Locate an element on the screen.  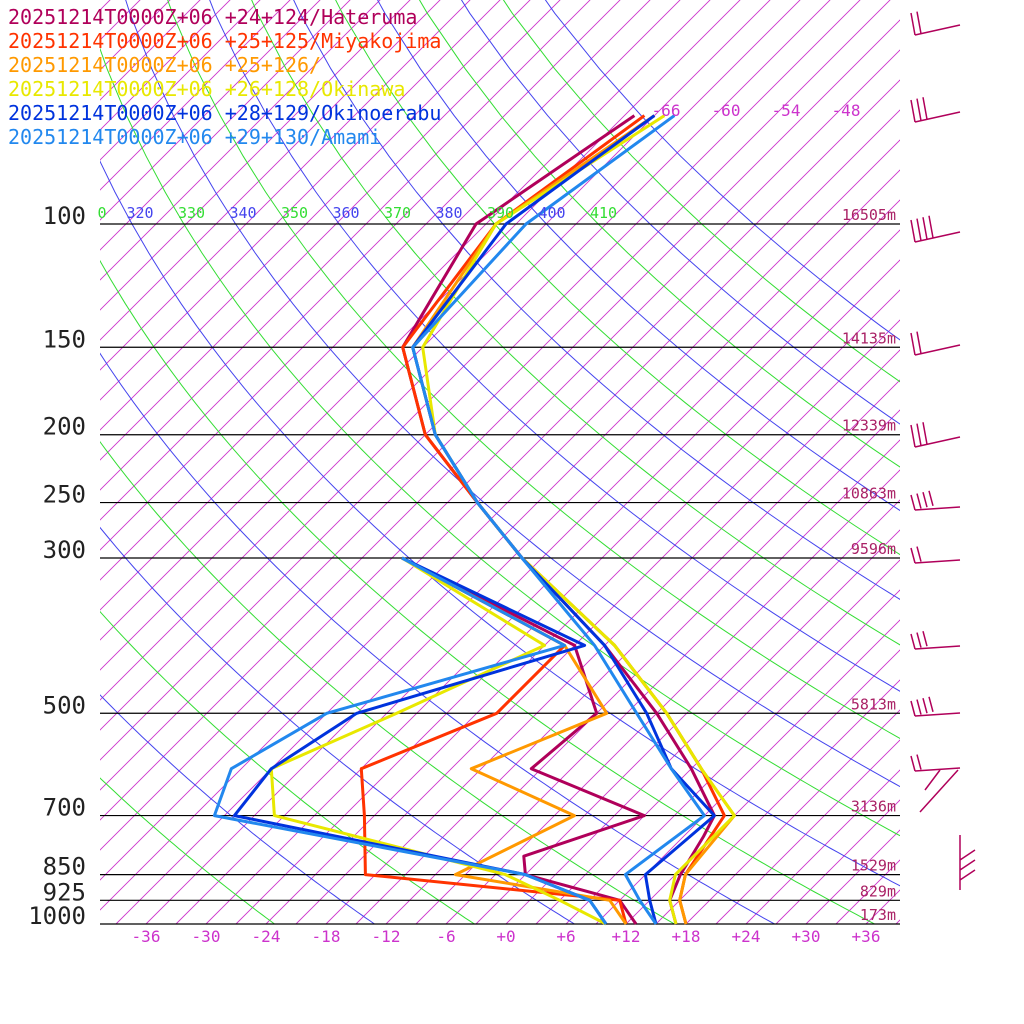
height-label: 3136m is located at coordinates (873, 807).